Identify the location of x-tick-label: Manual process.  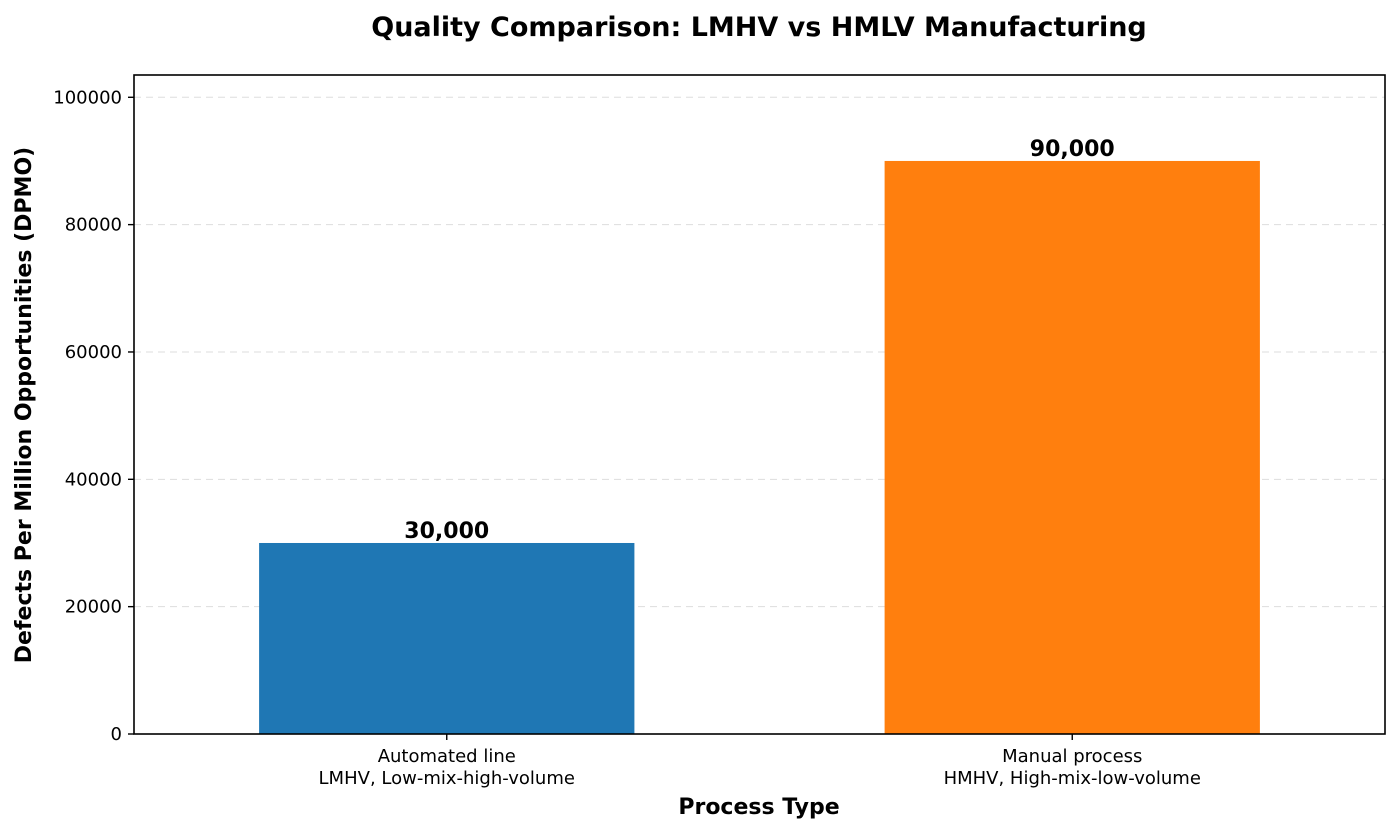
(1072, 756).